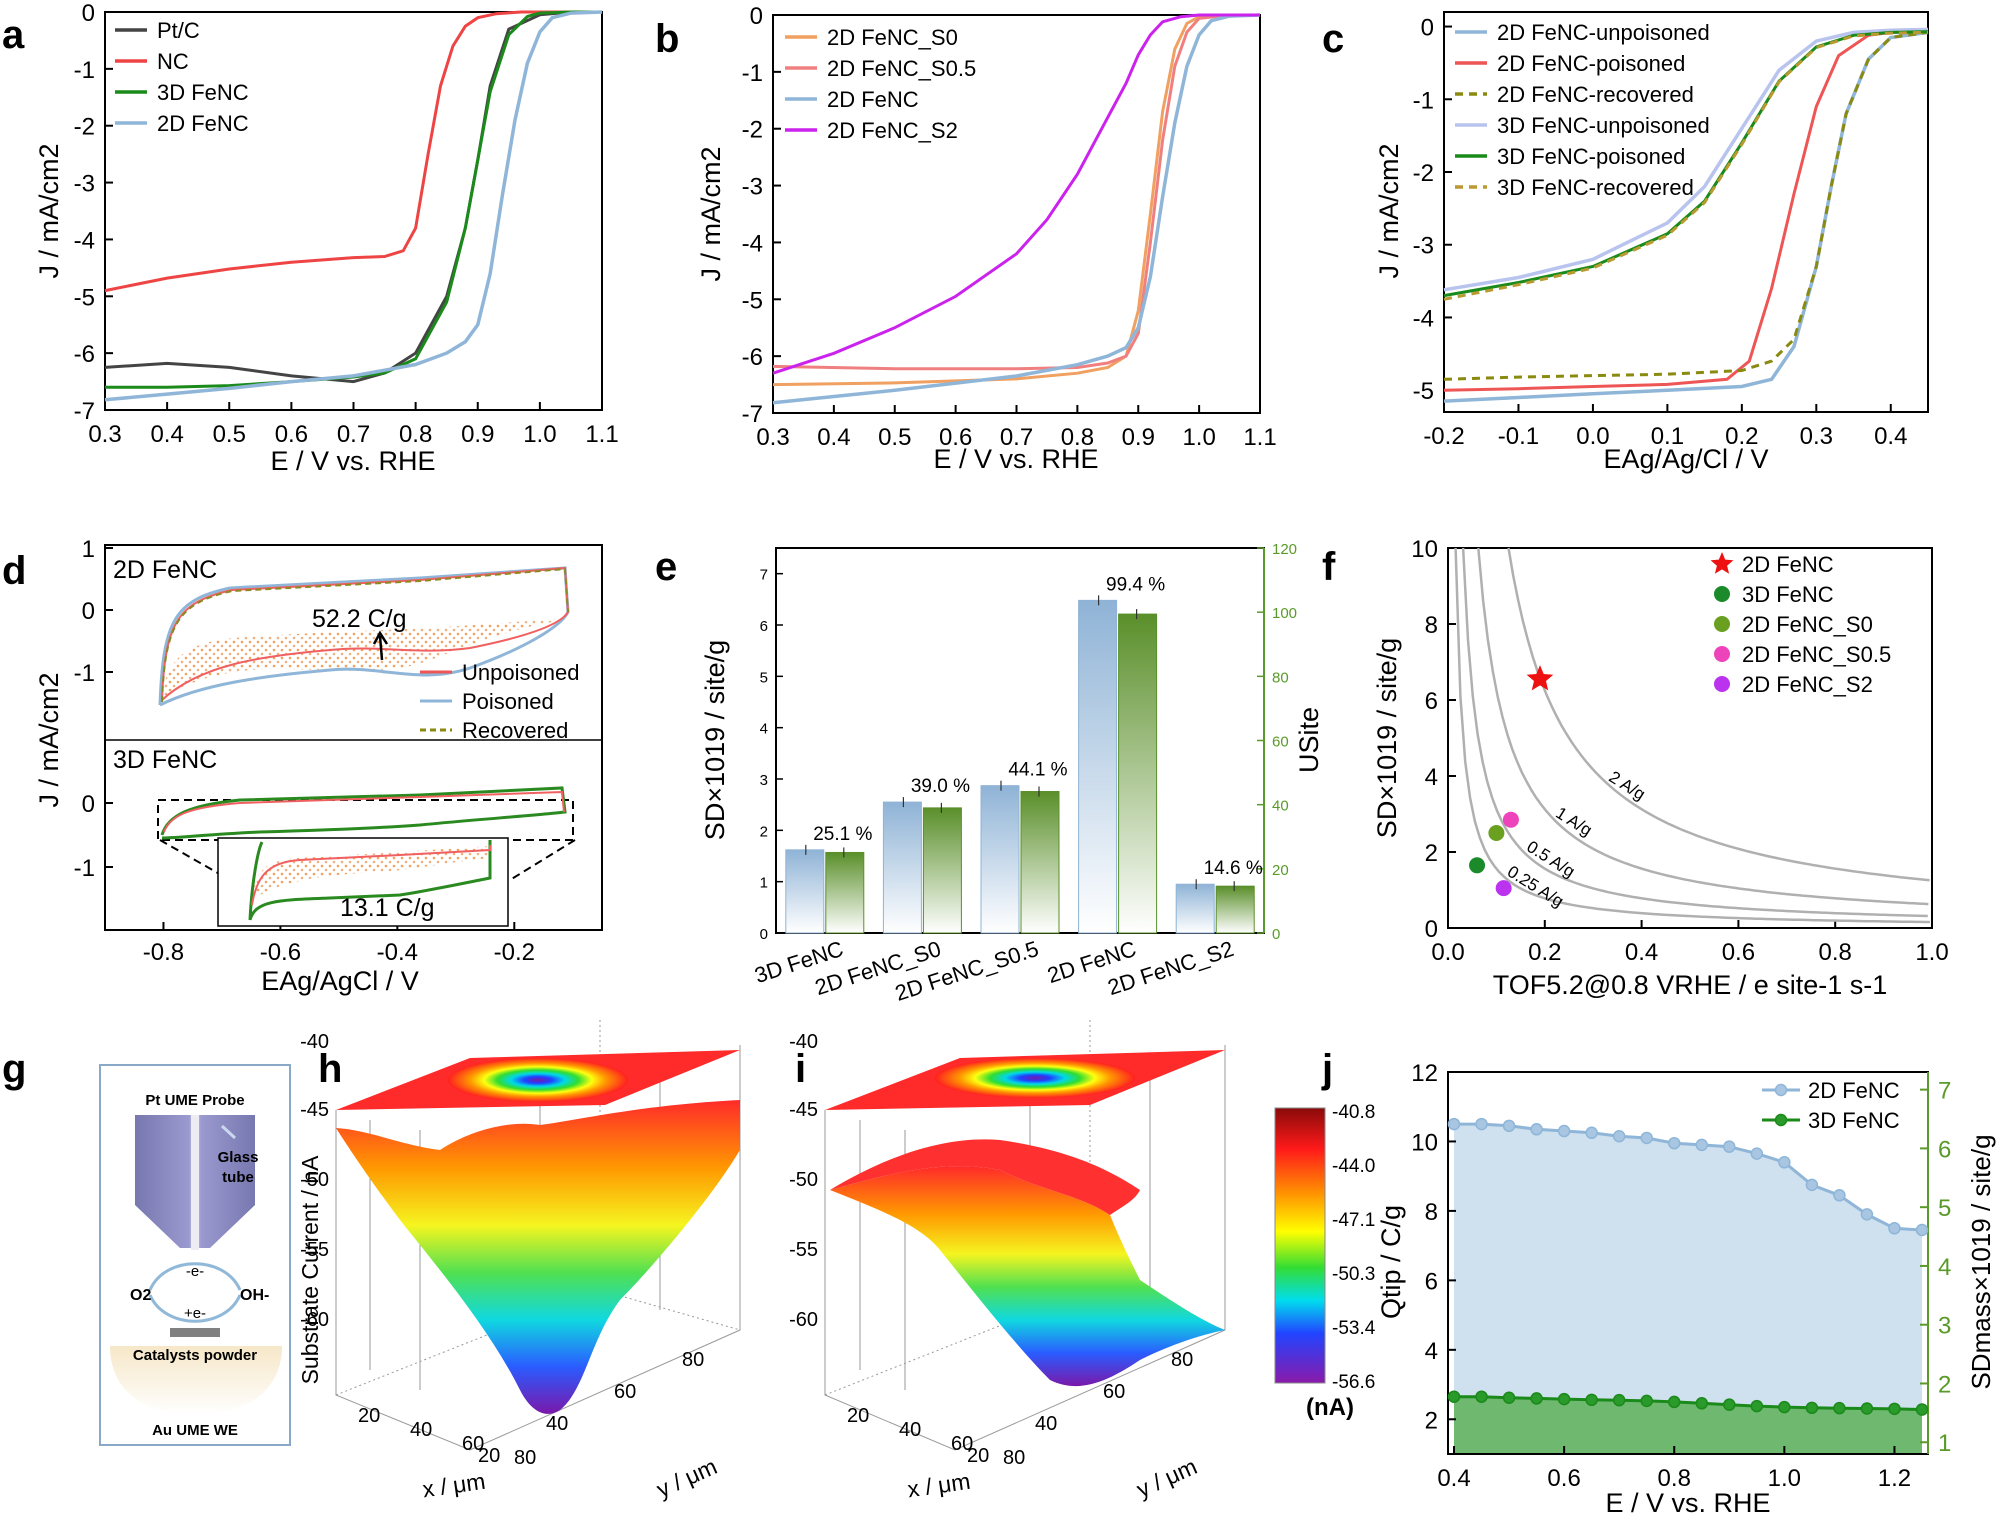  Describe the element at coordinates (1028, 742) in the screenshot. I see `panel-e-ticks: 0 1 2 3 4 5 6 7 0 20 40 60 80 100 120` at that location.